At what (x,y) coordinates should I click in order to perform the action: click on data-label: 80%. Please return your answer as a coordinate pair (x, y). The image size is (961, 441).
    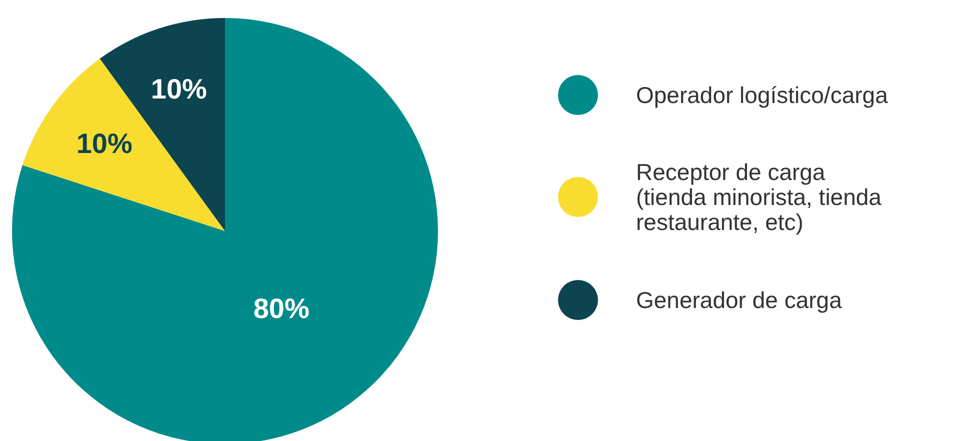
    Looking at the image, I should click on (281, 308).